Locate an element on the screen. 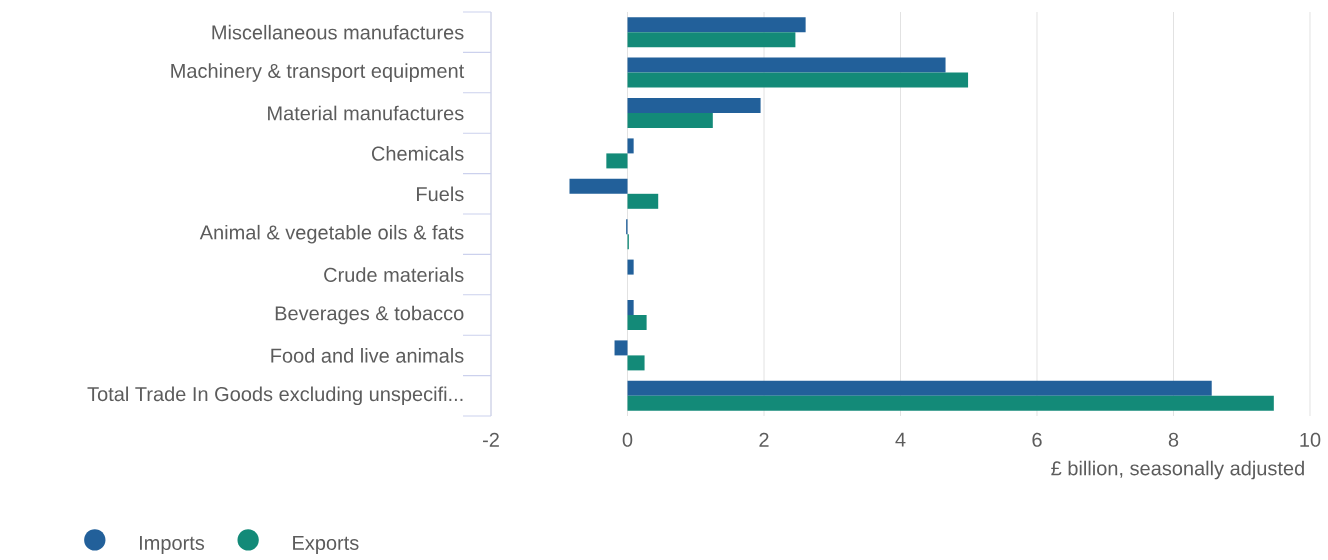  x-axis-title: £ billion, seasonally adjusted is located at coordinates (1177, 470).